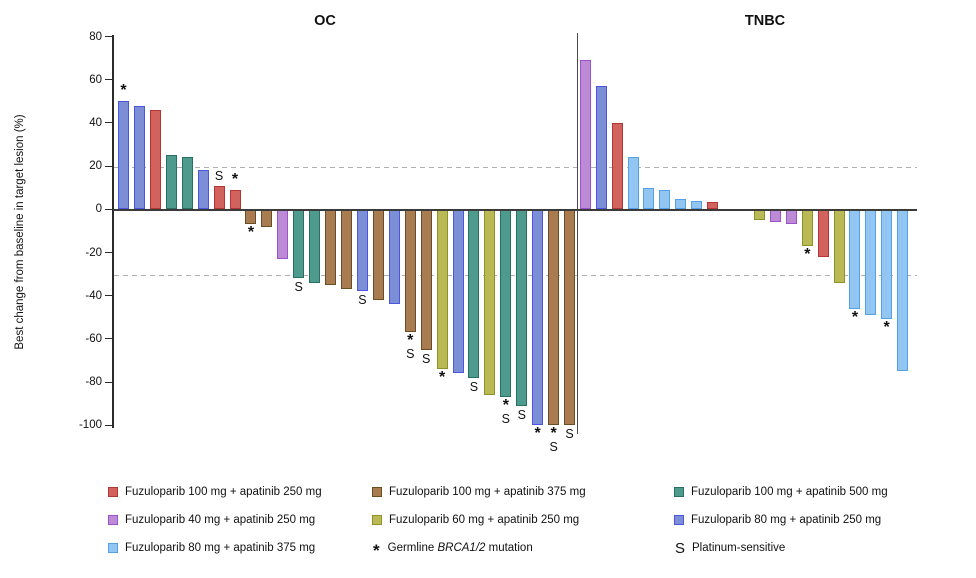  What do you see at coordinates (90, 425) in the screenshot?
I see `y-tick-label: -100` at bounding box center [90, 425].